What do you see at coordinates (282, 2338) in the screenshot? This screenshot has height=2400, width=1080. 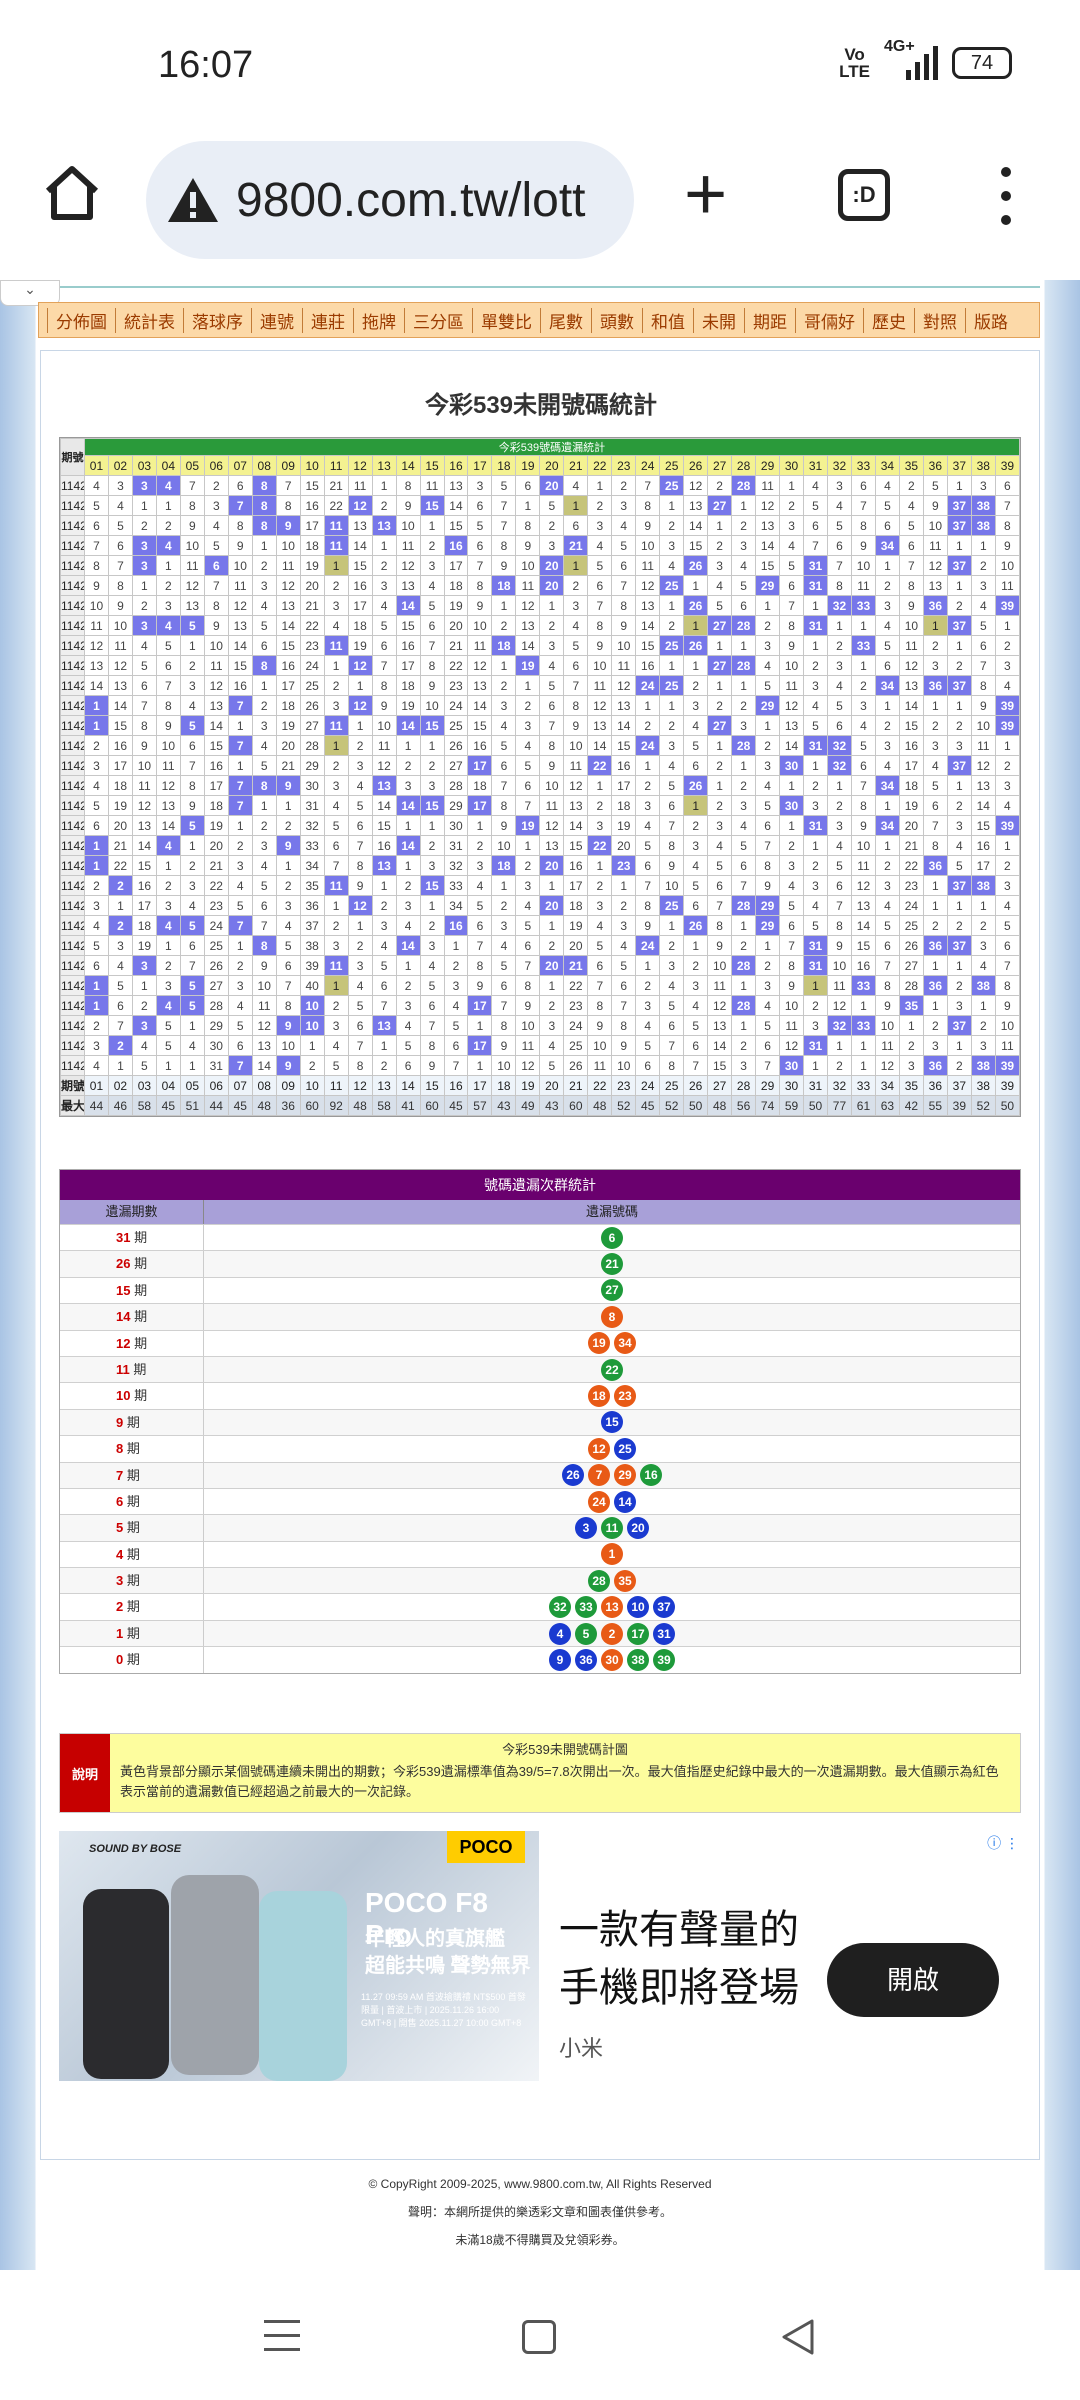 I see `recent-apps-icon` at bounding box center [282, 2338].